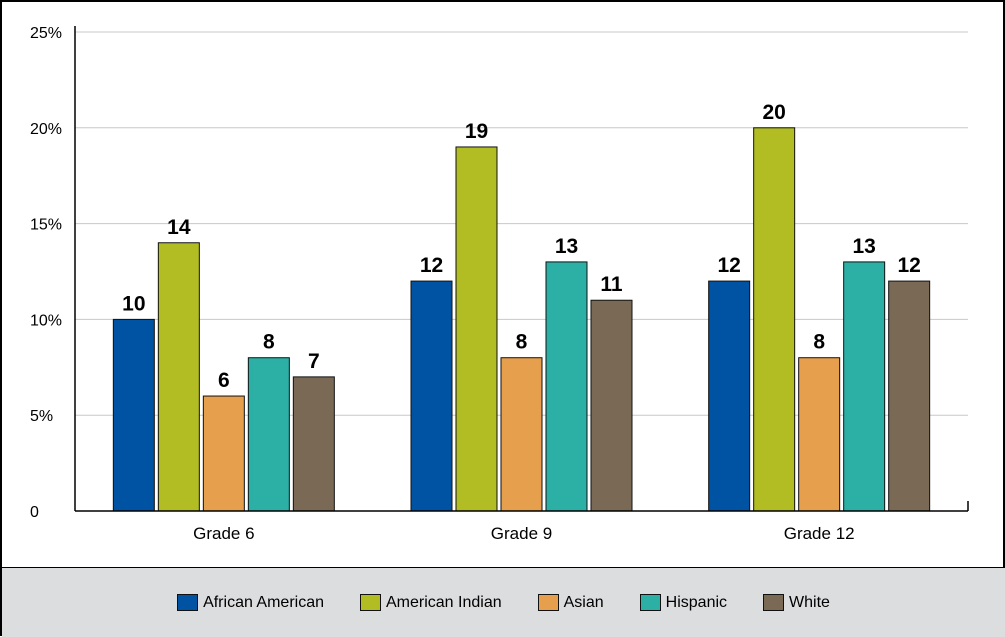 This screenshot has width=1005, height=637. I want to click on legend-label: American Indian, so click(444, 602).